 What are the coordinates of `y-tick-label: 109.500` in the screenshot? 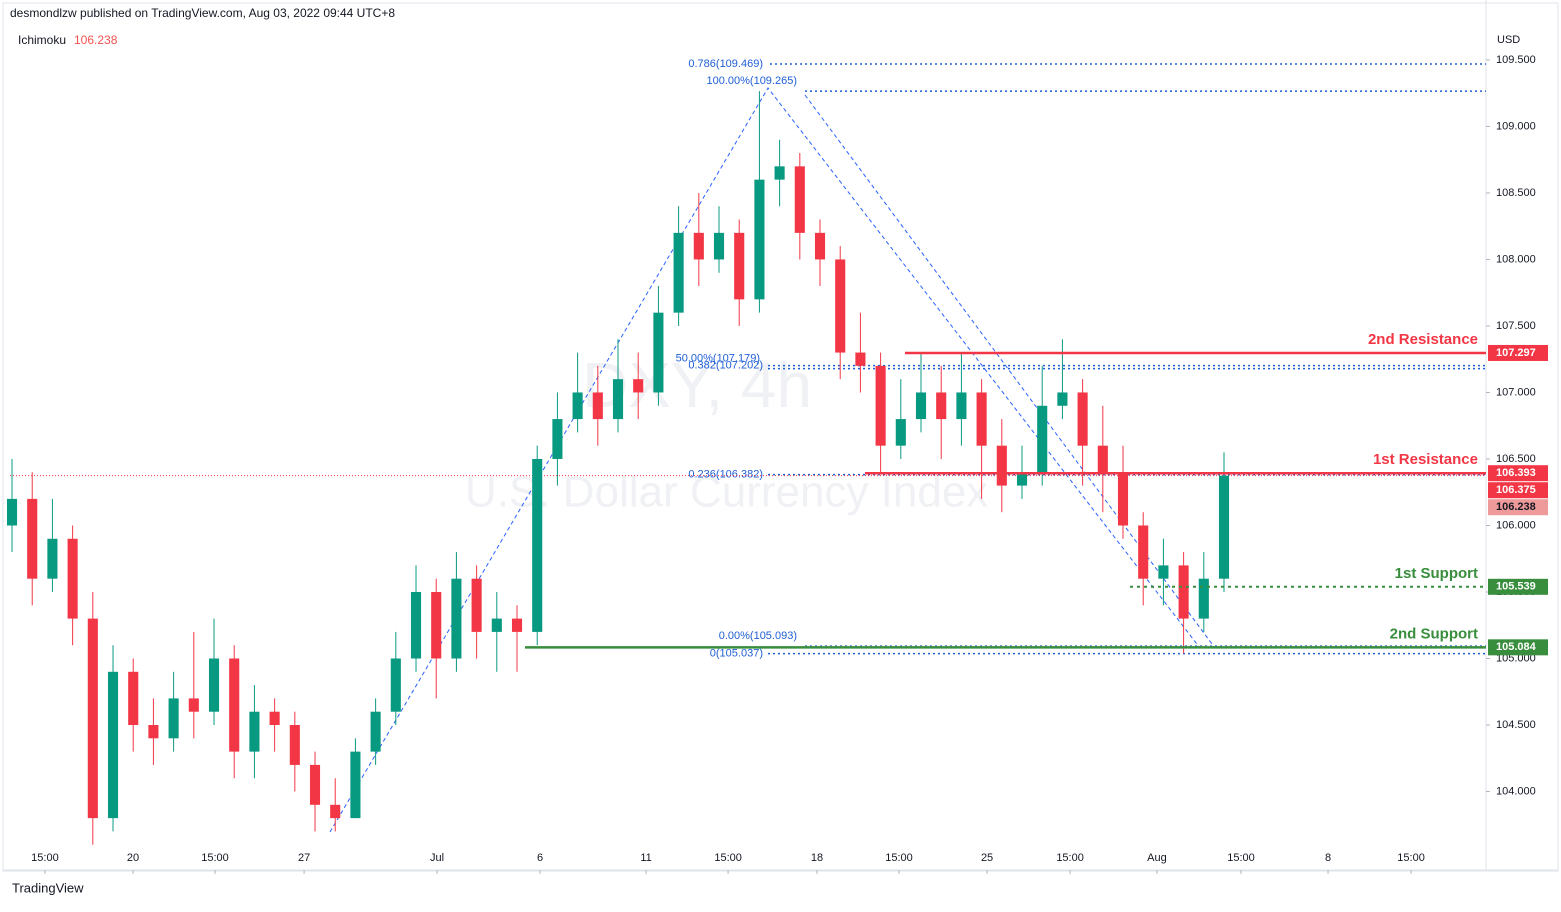 It's located at (1516, 60).